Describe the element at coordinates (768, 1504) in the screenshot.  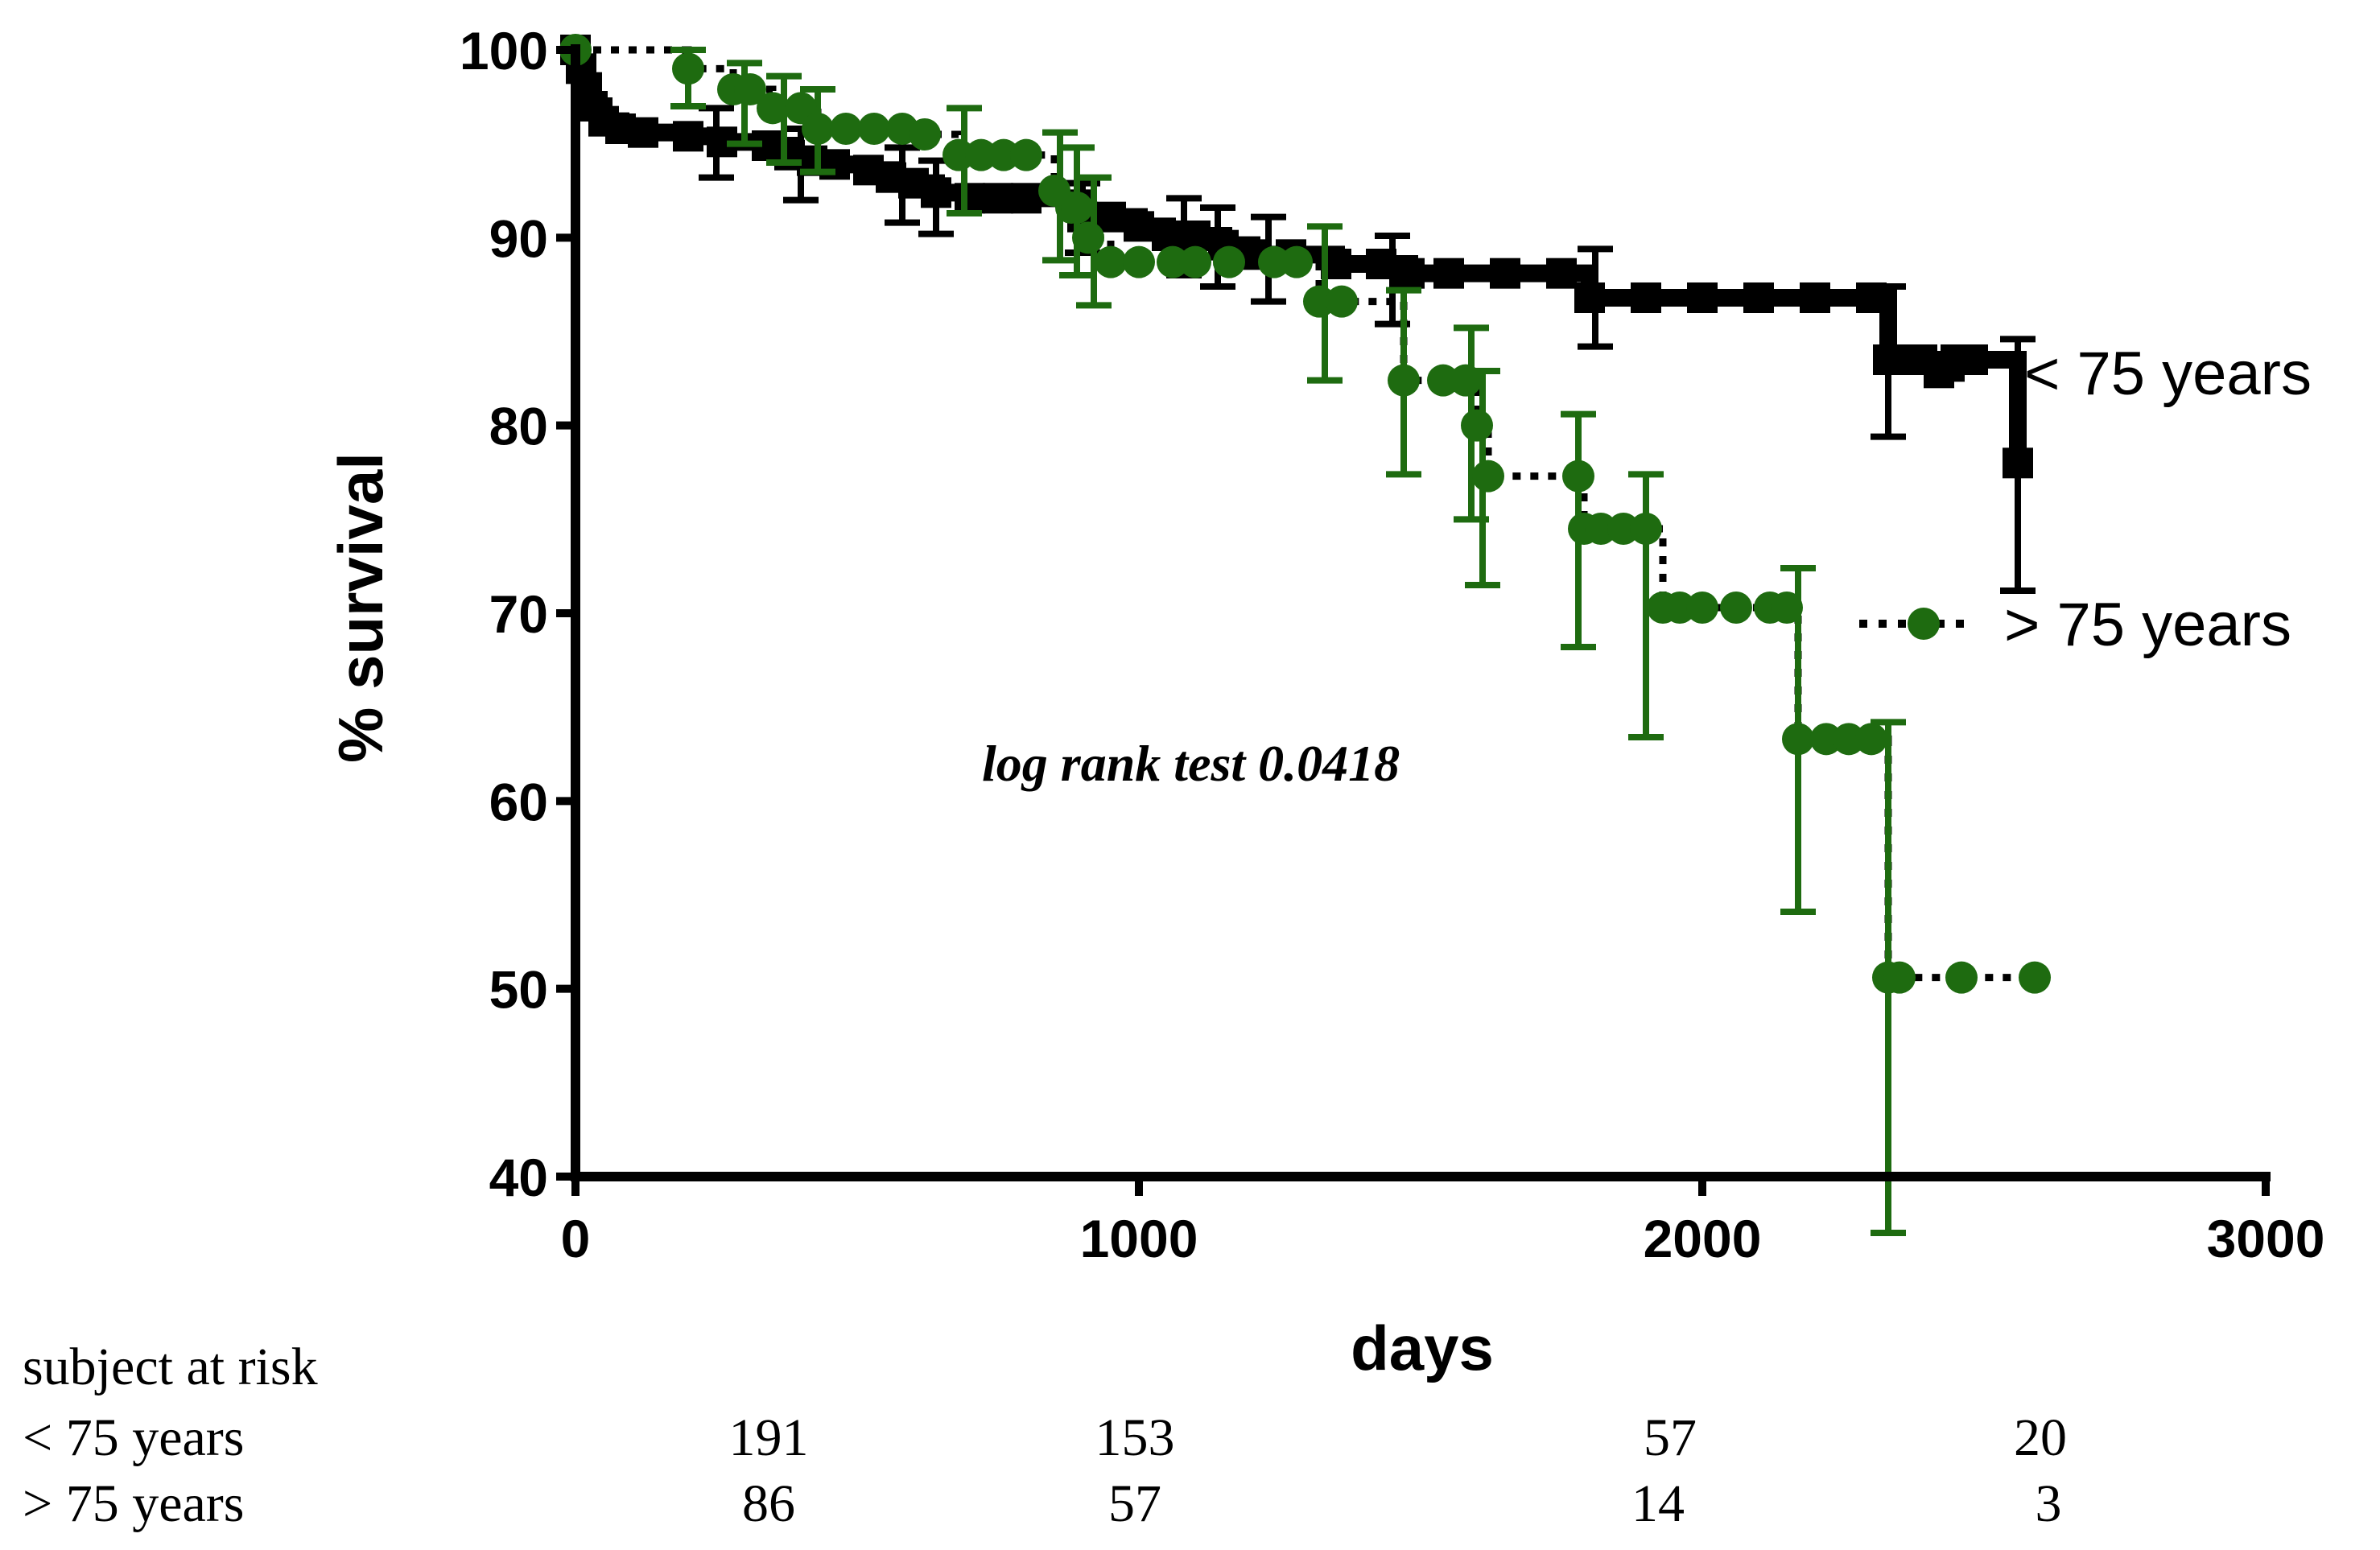
I see `risk-cell: 86` at that location.